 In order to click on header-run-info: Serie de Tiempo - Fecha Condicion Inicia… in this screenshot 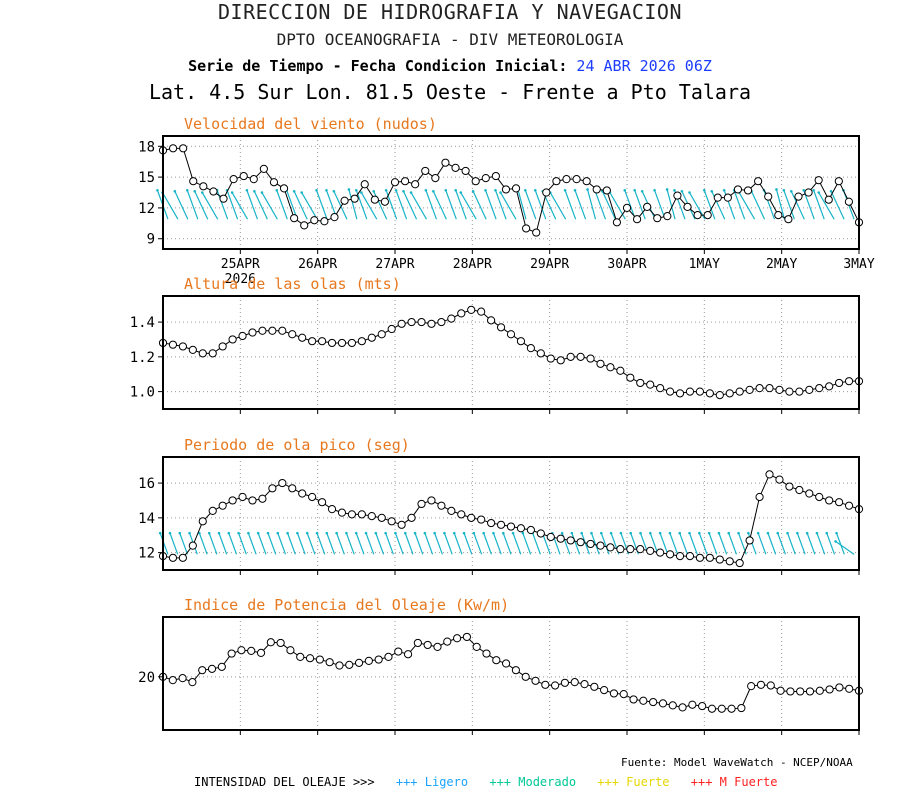, I will do `click(450, 66)`.